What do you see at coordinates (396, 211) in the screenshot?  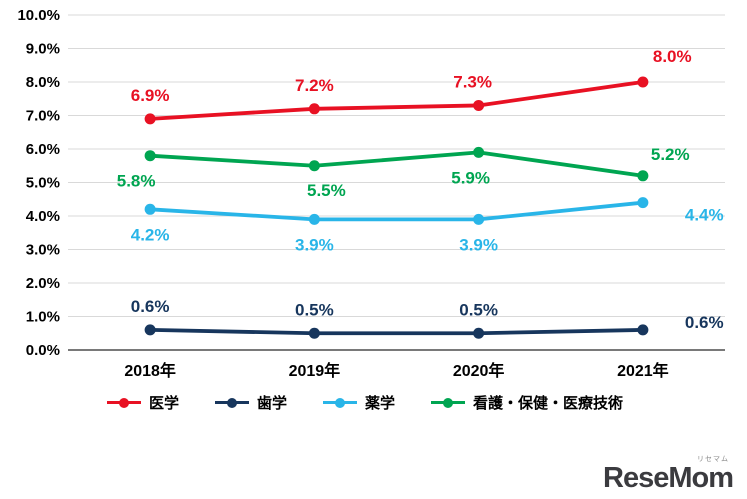 I see `series-line-薬学` at bounding box center [396, 211].